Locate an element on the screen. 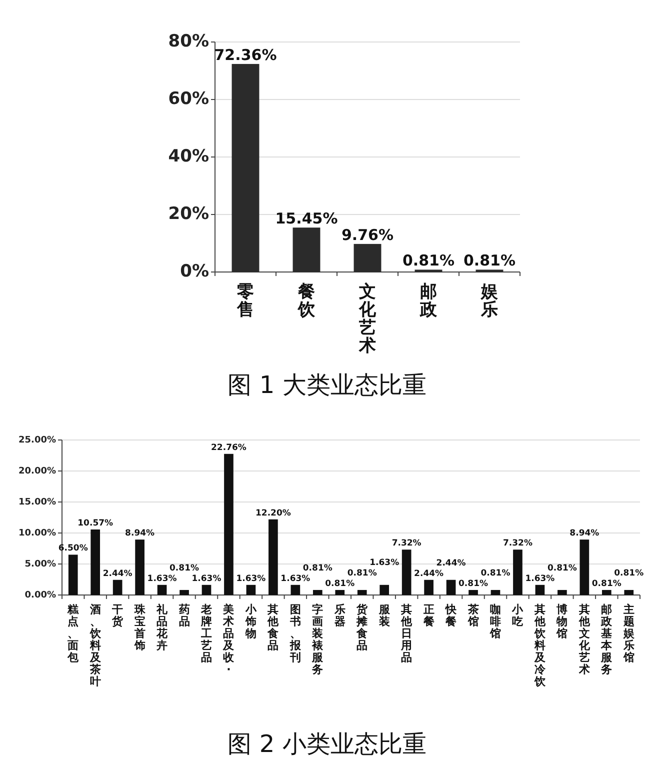 The image size is (654, 768). data-label: 22.76% is located at coordinates (229, 447).